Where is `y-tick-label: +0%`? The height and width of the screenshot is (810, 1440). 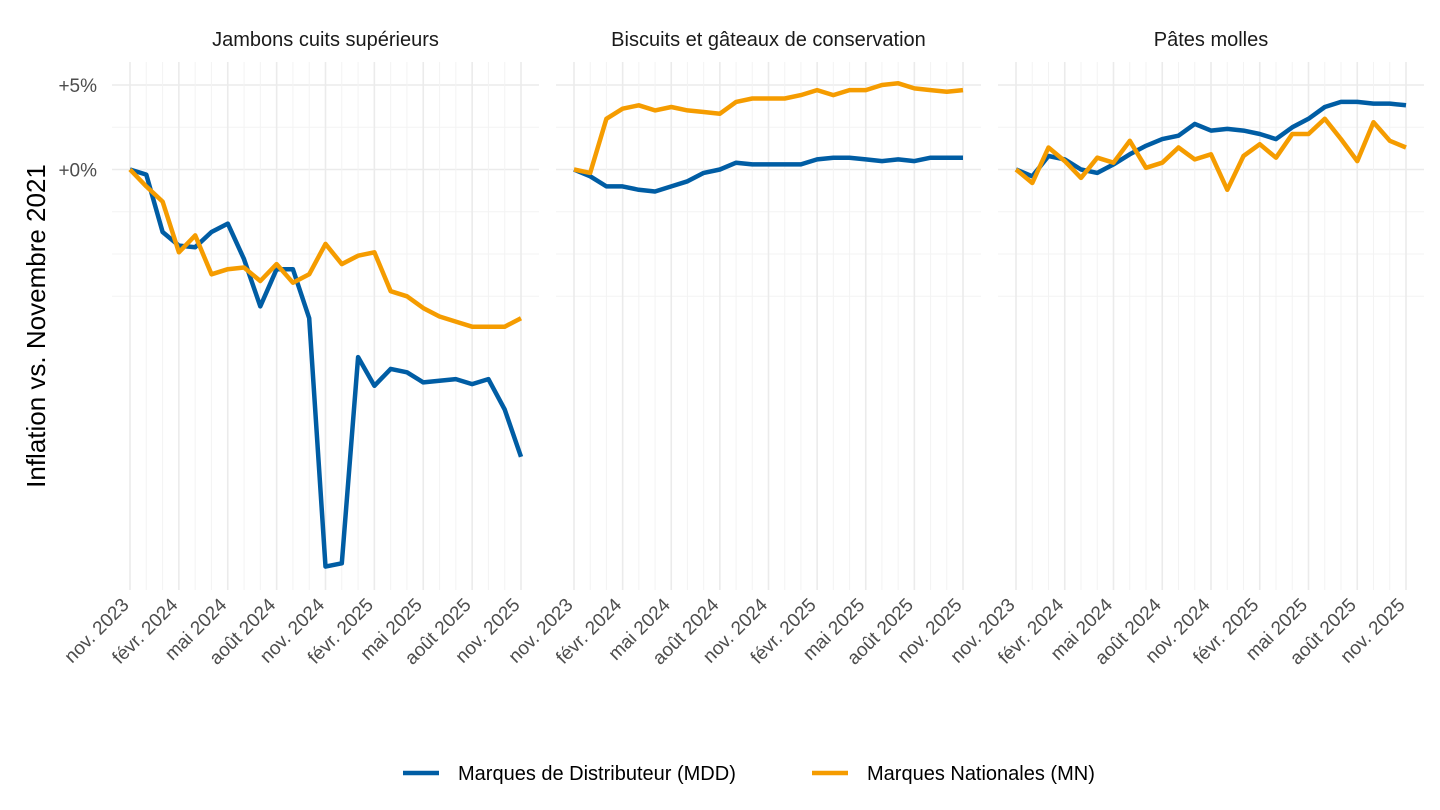 y-tick-label: +0% is located at coordinates (77, 171).